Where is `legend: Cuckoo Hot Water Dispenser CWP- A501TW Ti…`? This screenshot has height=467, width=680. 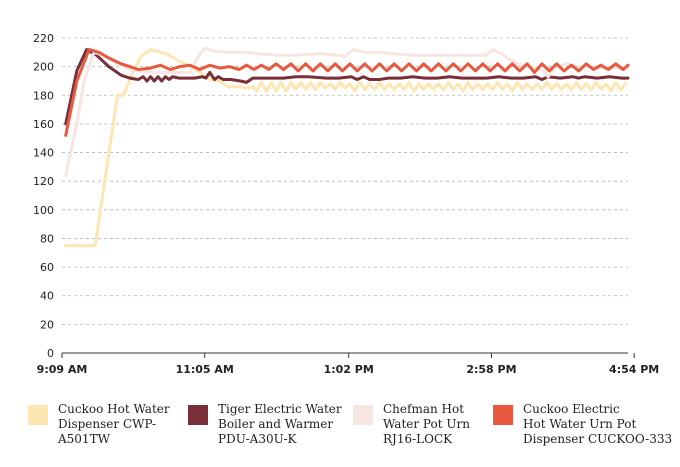 legend: Cuckoo Hot Water Dispenser CWP- A501TW Ti… is located at coordinates (353, 424).